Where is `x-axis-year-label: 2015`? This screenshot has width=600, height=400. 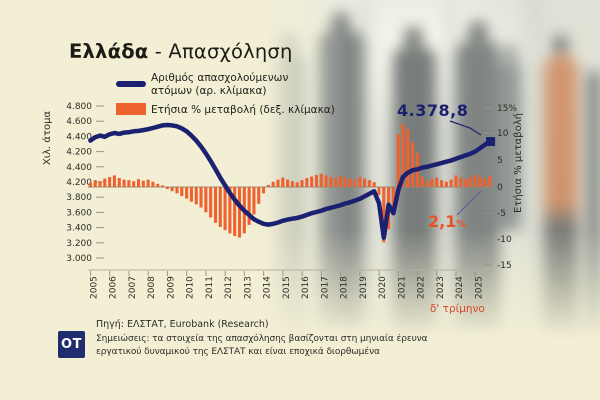 x-axis-year-label: 2015 is located at coordinates (287, 287).